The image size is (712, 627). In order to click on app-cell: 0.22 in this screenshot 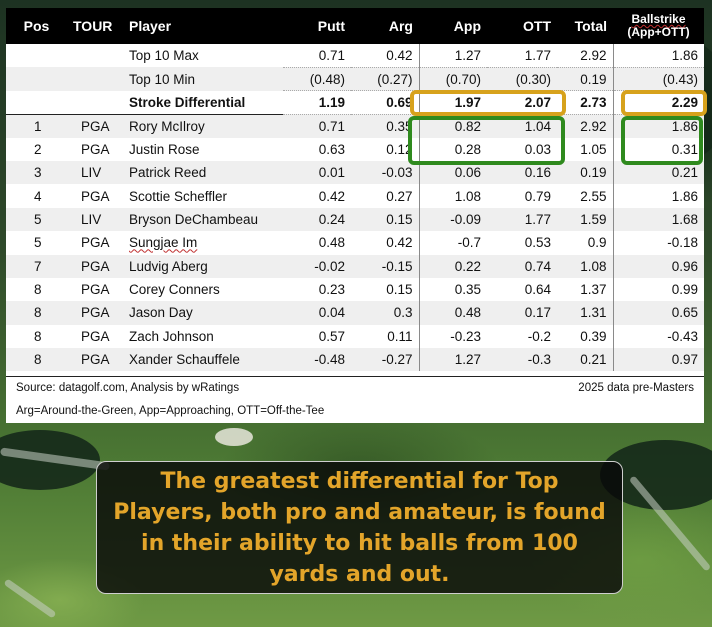, I will do `click(452, 266)`.